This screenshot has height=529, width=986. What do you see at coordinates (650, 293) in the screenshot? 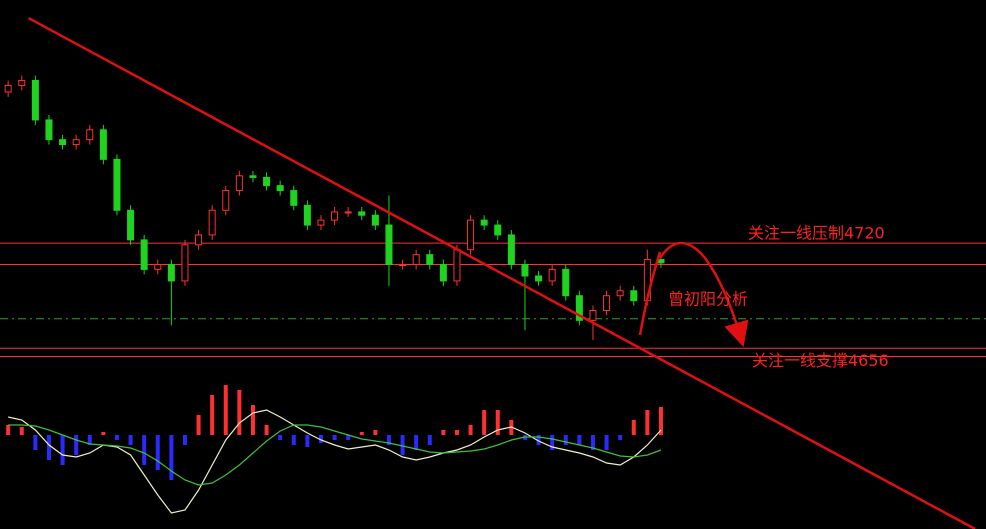
I see `rise-curve` at bounding box center [650, 293].